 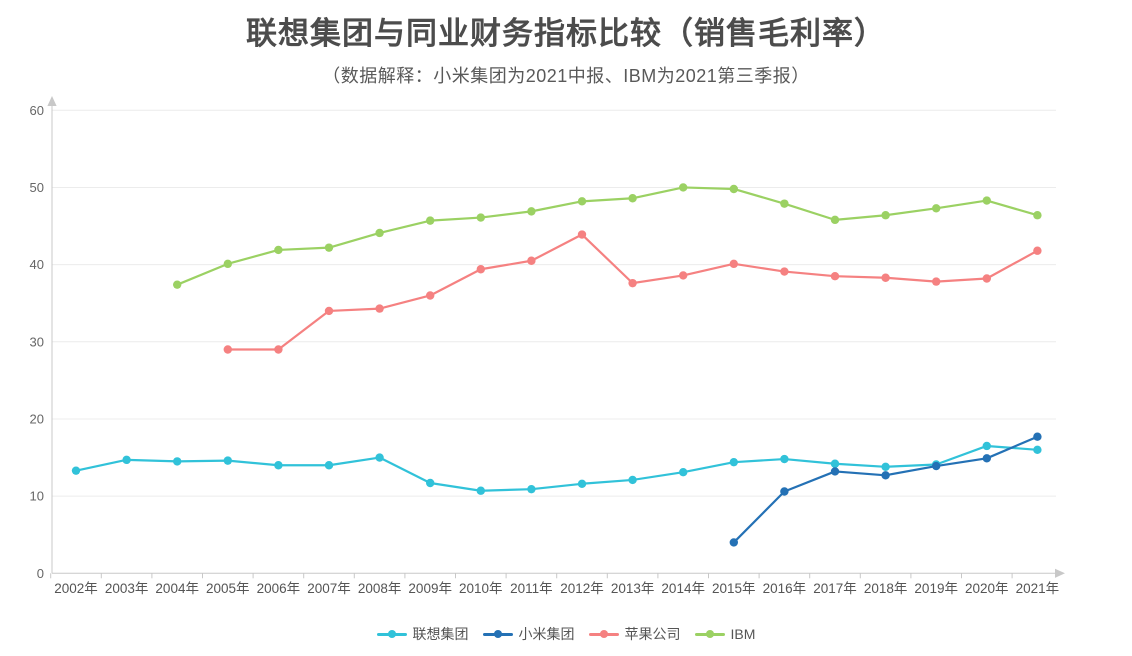 I want to click on legend-label: 联想集团, so click(x=440, y=634).